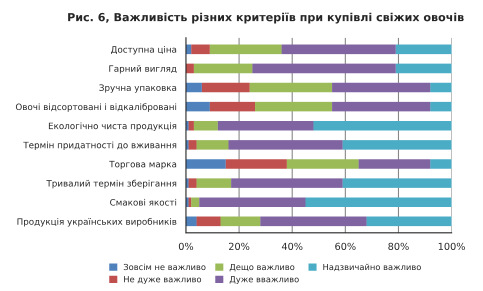 Image resolution: width=483 pixels, height=291 pixels. What do you see at coordinates (451, 246) in the screenshot?
I see `x-tick-label: 100%` at bounding box center [451, 246].